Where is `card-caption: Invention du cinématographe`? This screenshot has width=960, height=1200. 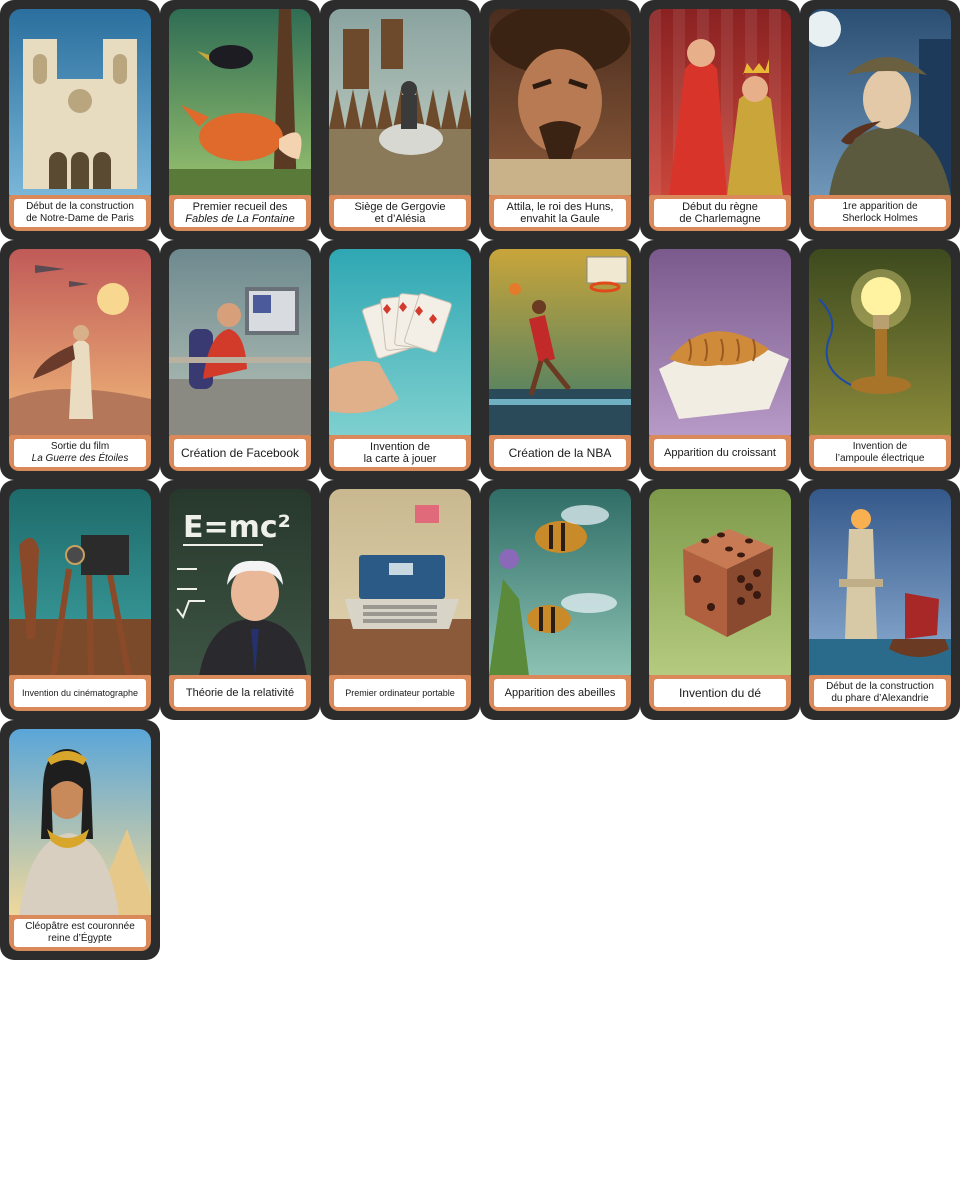
card-caption: Invention du cinématographe is located at coordinates (80, 693).